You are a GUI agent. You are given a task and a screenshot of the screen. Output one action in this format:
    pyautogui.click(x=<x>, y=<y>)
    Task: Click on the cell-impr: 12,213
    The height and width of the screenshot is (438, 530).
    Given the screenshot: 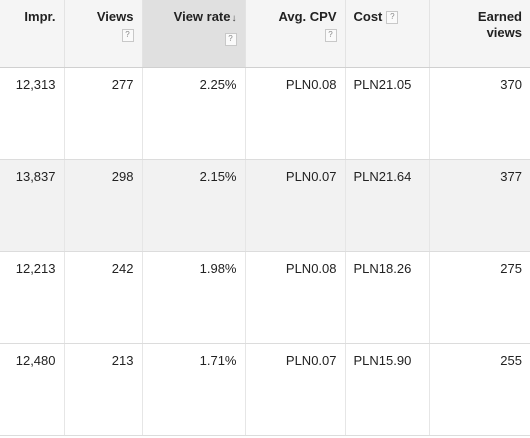 What is the action you would take?
    pyautogui.click(x=32, y=297)
    